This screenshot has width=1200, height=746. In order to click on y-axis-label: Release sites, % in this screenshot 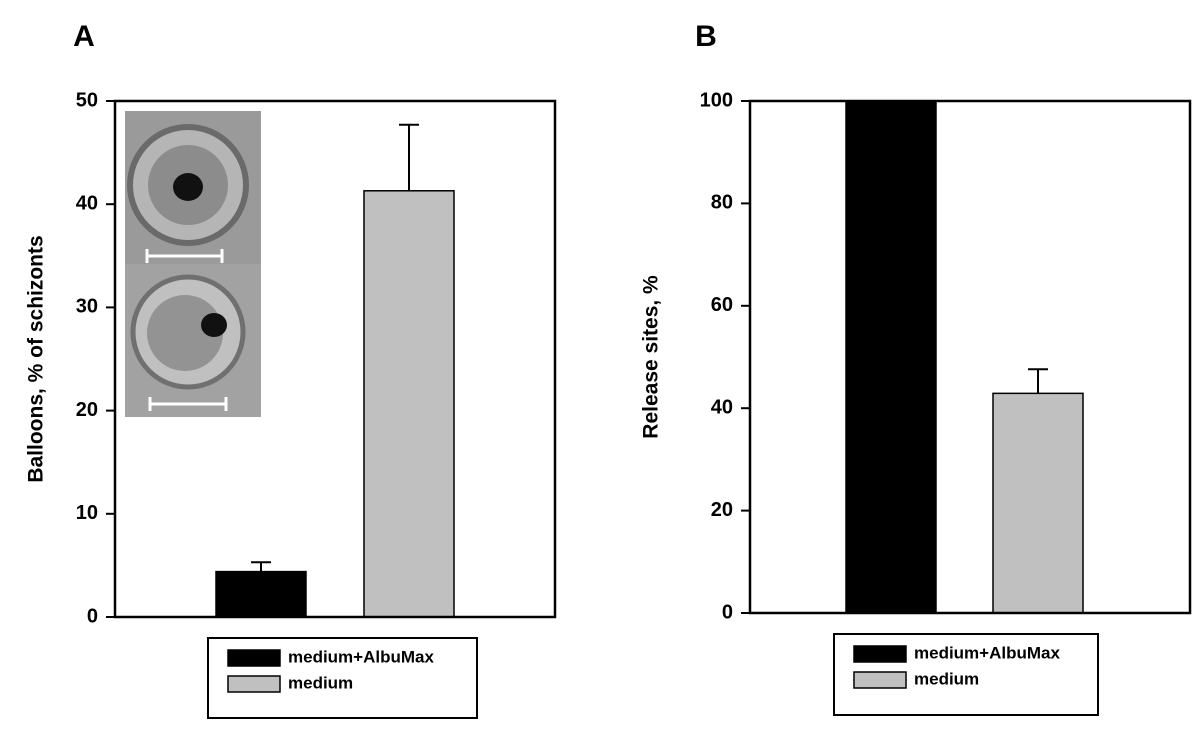, I will do `click(651, 357)`.